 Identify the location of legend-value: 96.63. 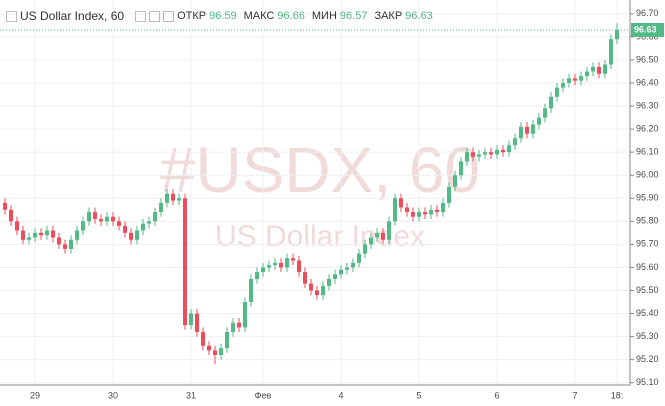
(419, 16).